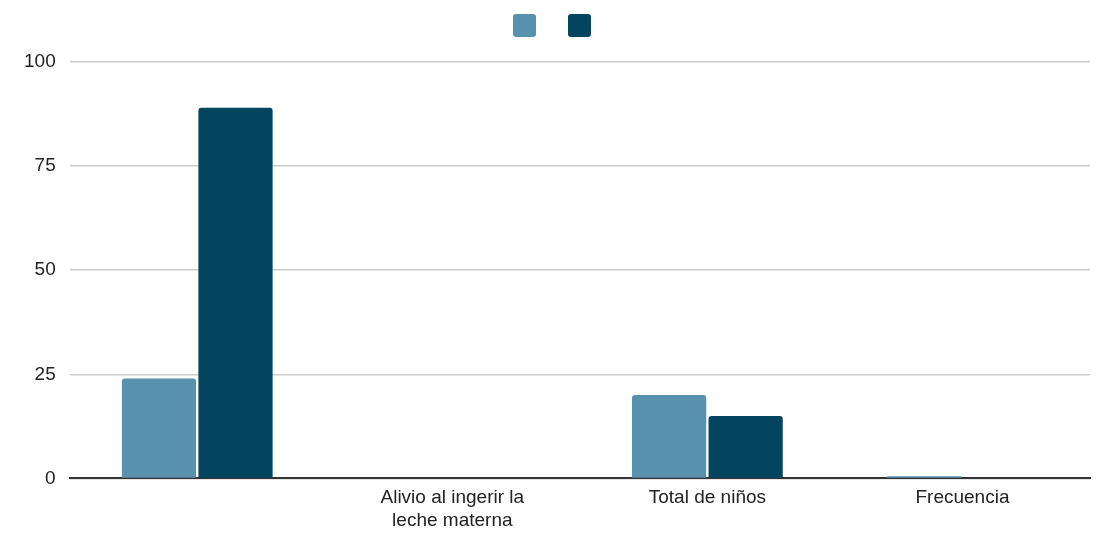 This screenshot has height=544, width=1104. Describe the element at coordinates (45, 373) in the screenshot. I see `y-tick-label: 25` at that location.